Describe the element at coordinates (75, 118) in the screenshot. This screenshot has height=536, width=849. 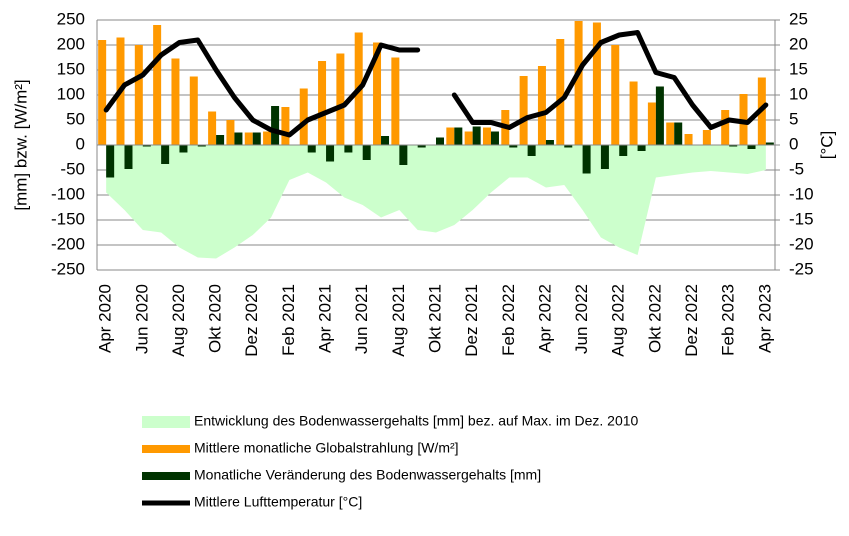
I see `y-tick-label: 50` at that location.